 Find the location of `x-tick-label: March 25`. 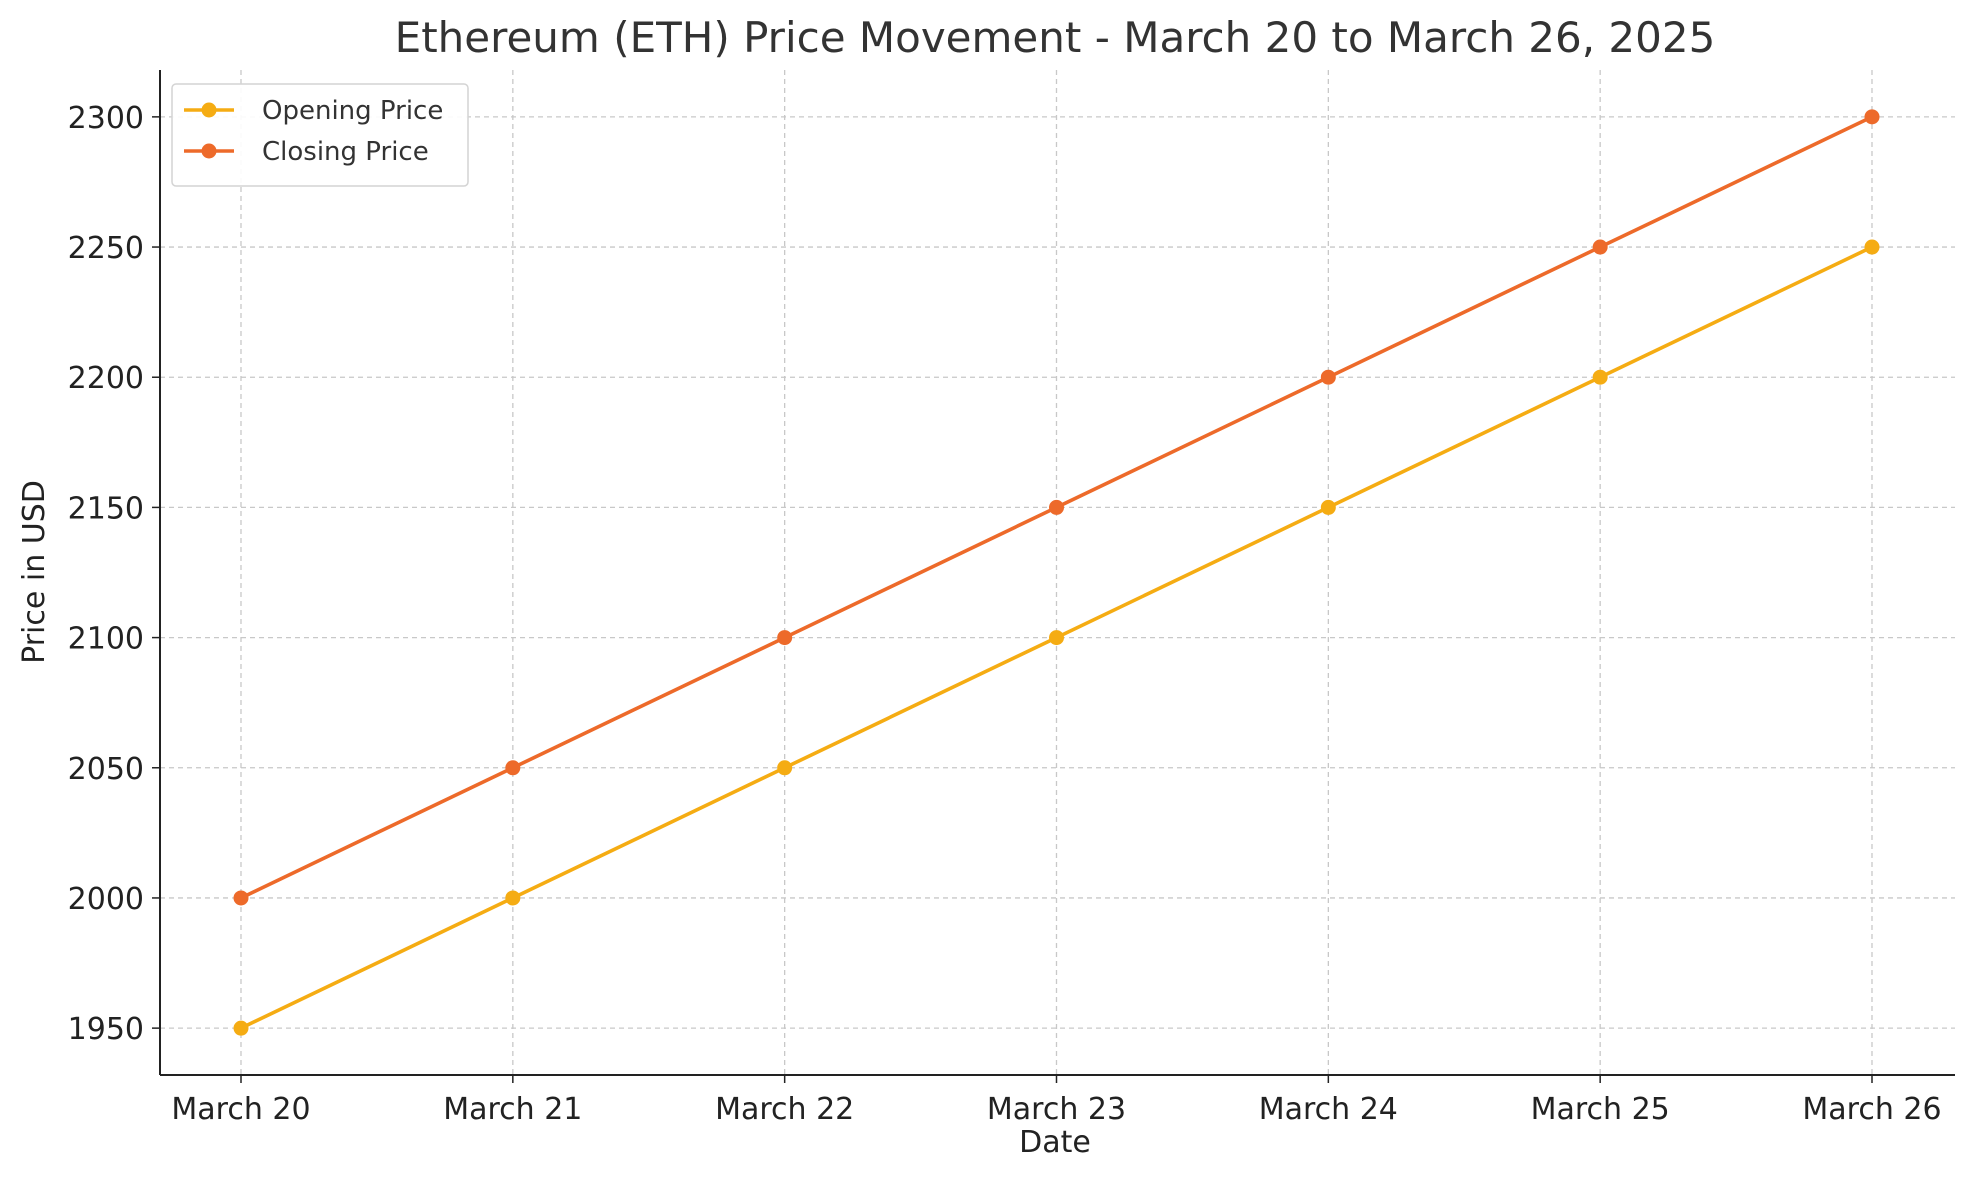

x-tick-label: March 25 is located at coordinates (1600, 1109).